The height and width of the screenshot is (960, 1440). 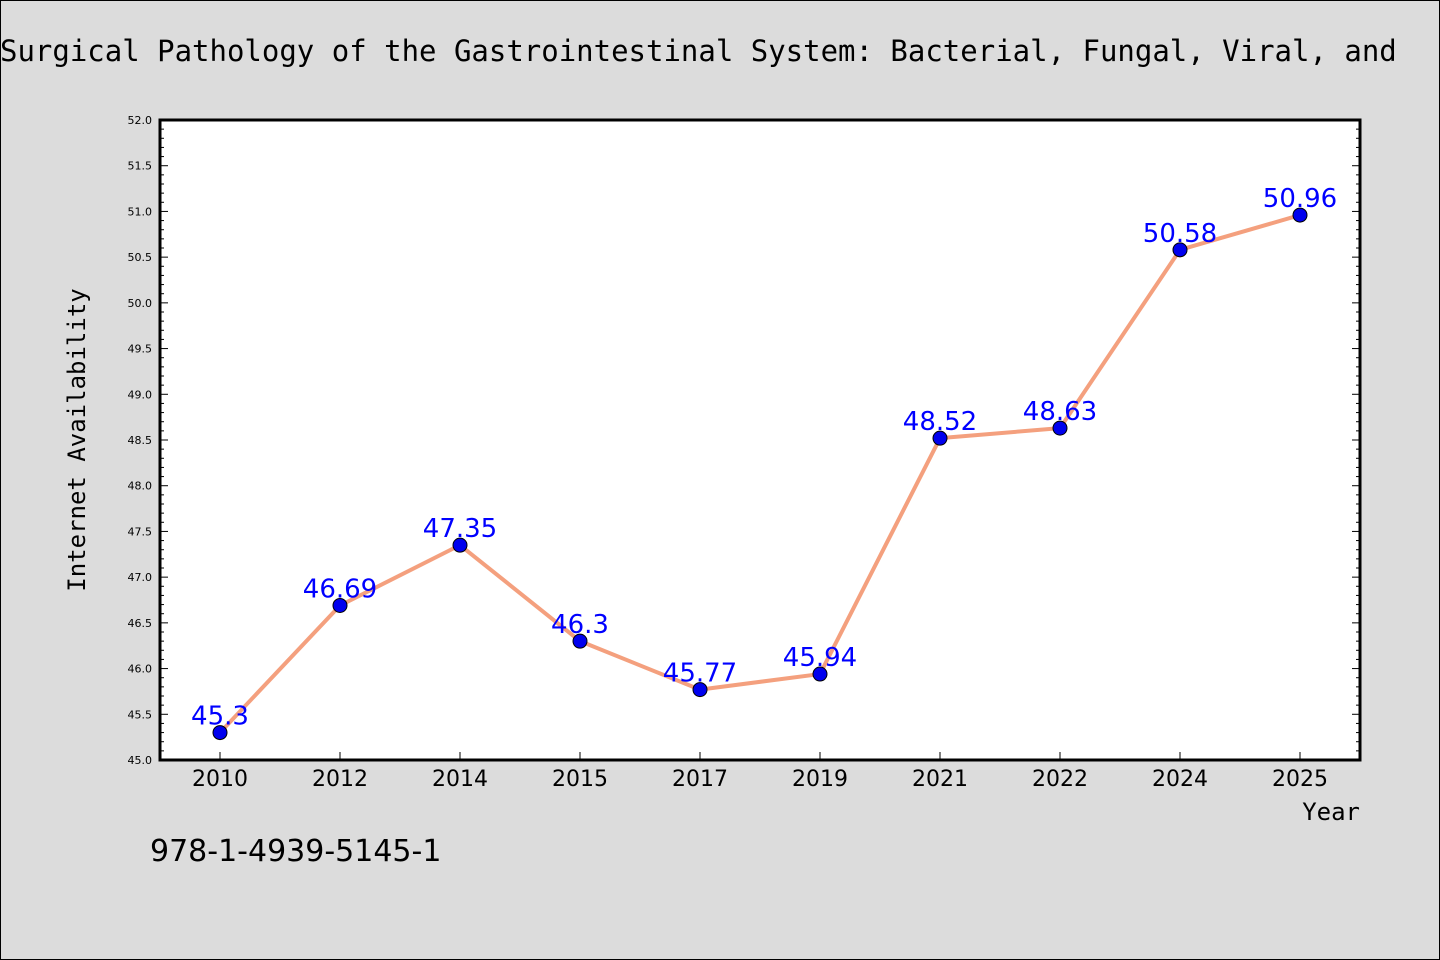 I want to click on y-tick-label: 48.5, so click(x=140, y=440).